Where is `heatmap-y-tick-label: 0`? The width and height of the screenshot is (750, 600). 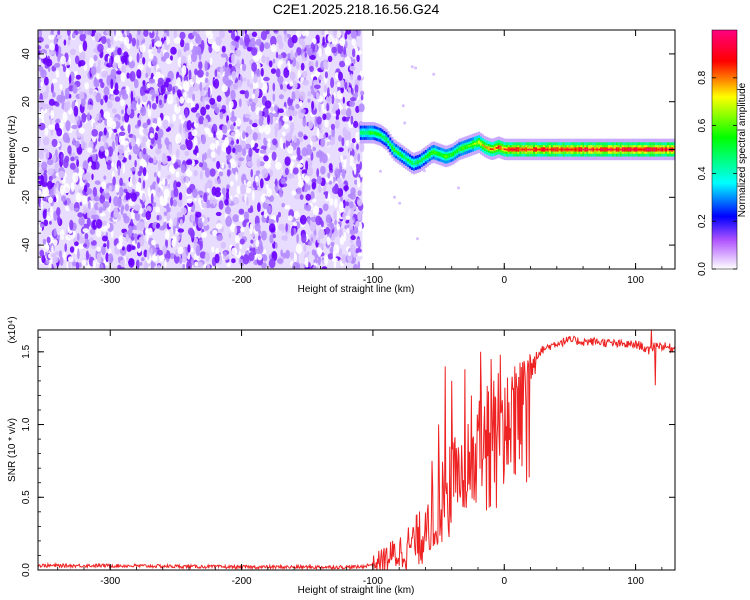 heatmap-y-tick-label: 0 is located at coordinates (26, 149).